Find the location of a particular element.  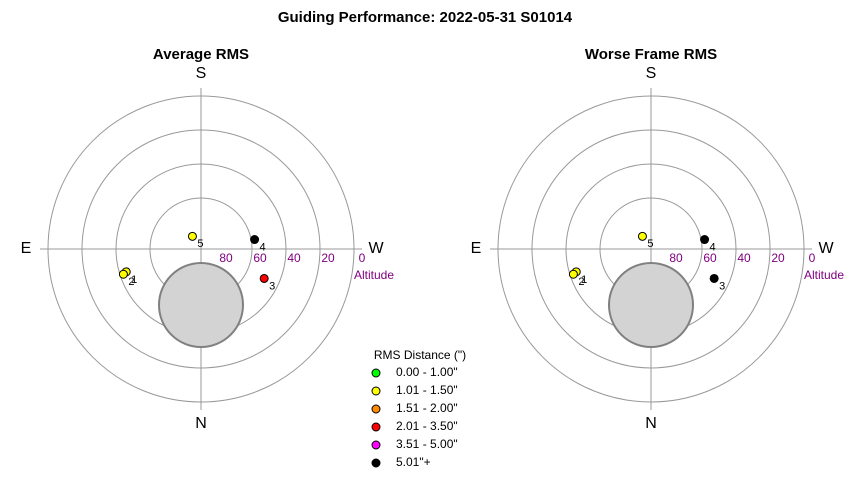

legend-label: 0.00 - 1.00" is located at coordinates (427, 372).